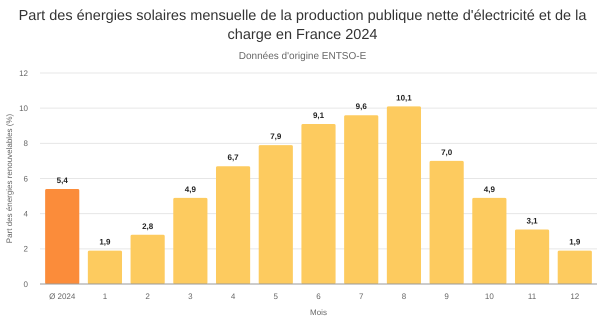 This screenshot has width=605, height=321. I want to click on data-label: 2,8, so click(148, 226).